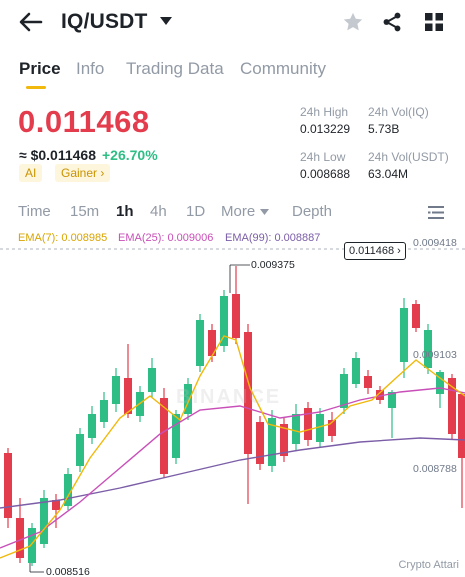  I want to click on active-tab-indicator, so click(36, 87).